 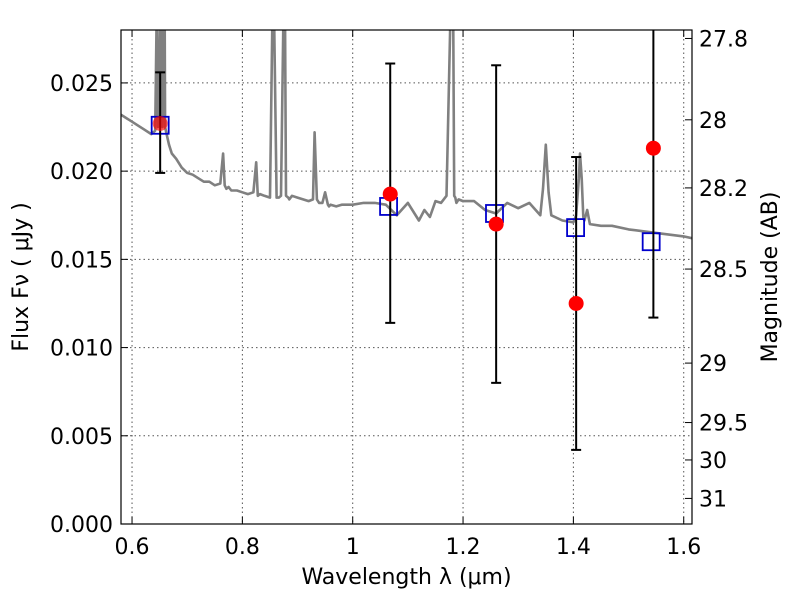 What do you see at coordinates (723, 39) in the screenshot?
I see `right-tick-label: 27.8` at bounding box center [723, 39].